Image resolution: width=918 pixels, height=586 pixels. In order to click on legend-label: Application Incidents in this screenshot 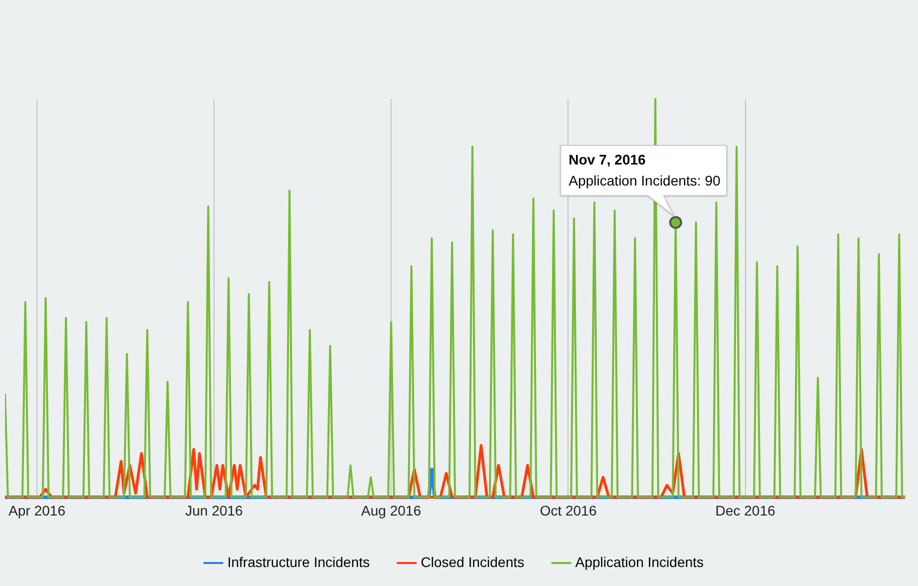, I will do `click(639, 562)`.